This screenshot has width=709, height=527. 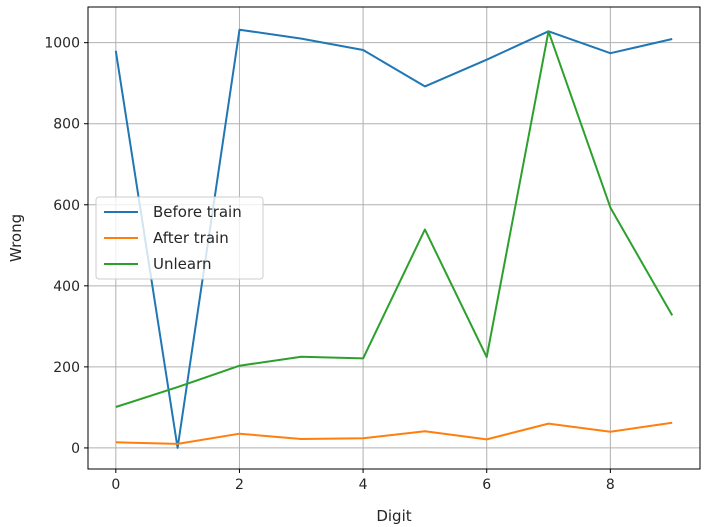 I want to click on legend-label: Unlearn, so click(x=182, y=264).